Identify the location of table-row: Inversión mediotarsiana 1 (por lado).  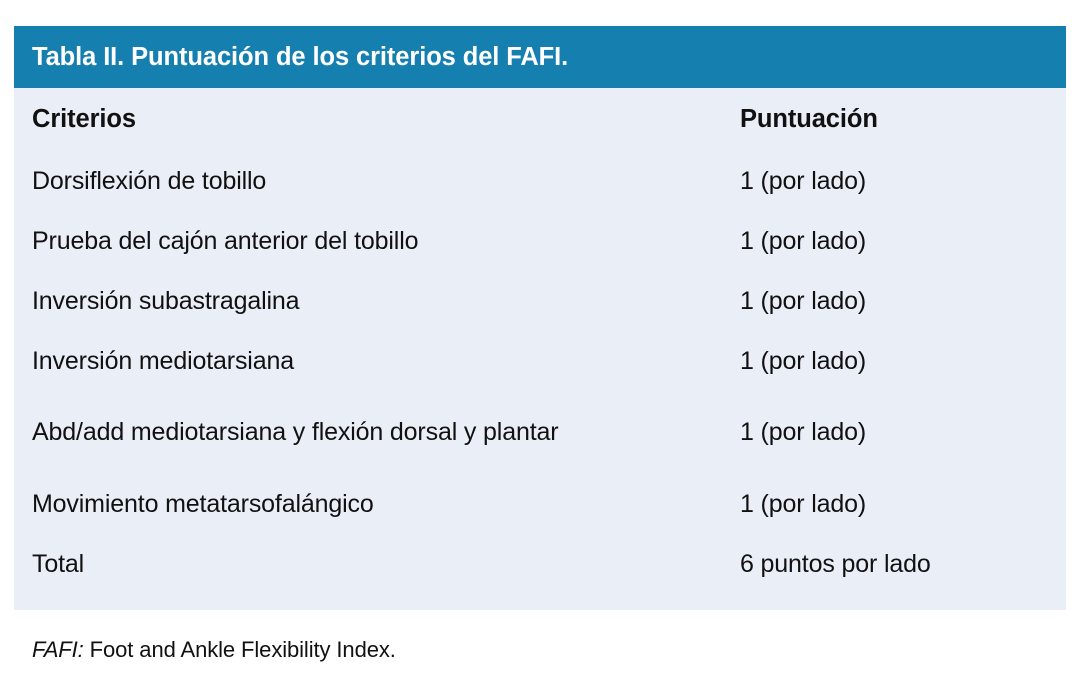
(540, 361).